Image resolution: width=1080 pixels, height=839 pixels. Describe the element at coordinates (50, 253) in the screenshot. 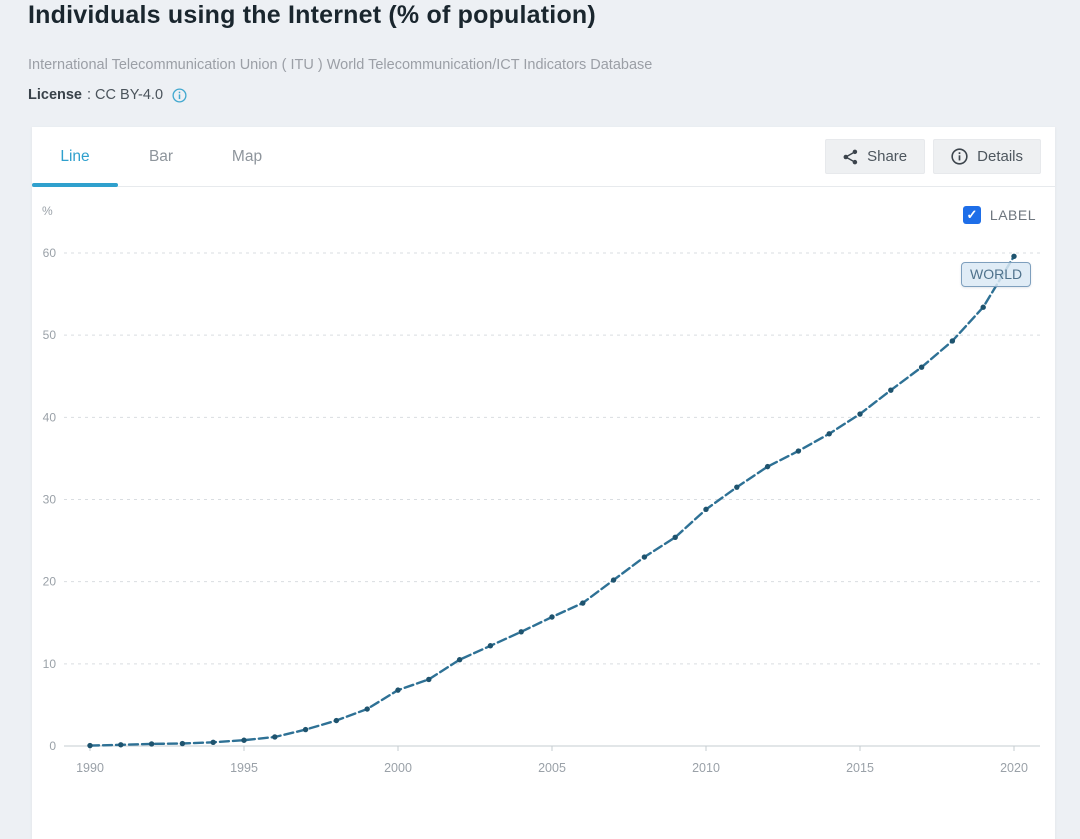

I see `svg-text: 60` at that location.